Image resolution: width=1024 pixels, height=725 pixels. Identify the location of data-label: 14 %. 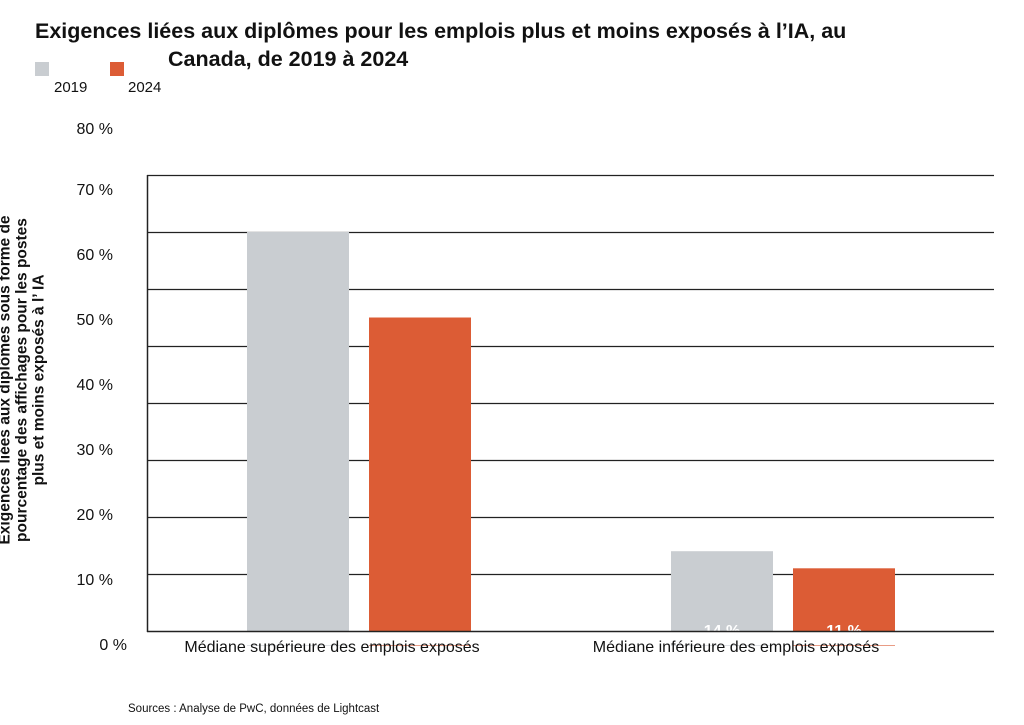
(722, 631).